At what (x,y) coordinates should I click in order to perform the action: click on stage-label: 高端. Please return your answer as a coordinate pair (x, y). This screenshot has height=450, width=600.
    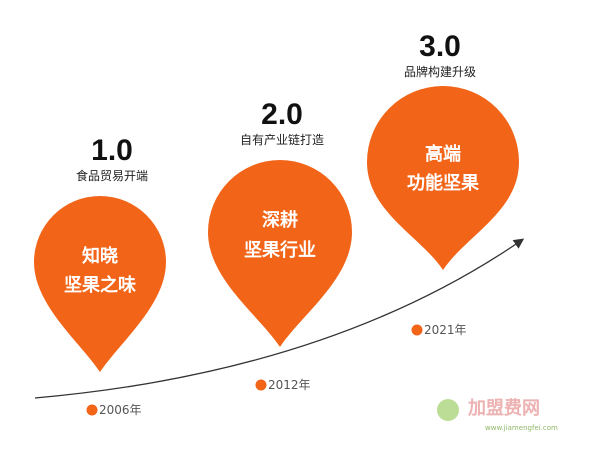
    Looking at the image, I should click on (443, 154).